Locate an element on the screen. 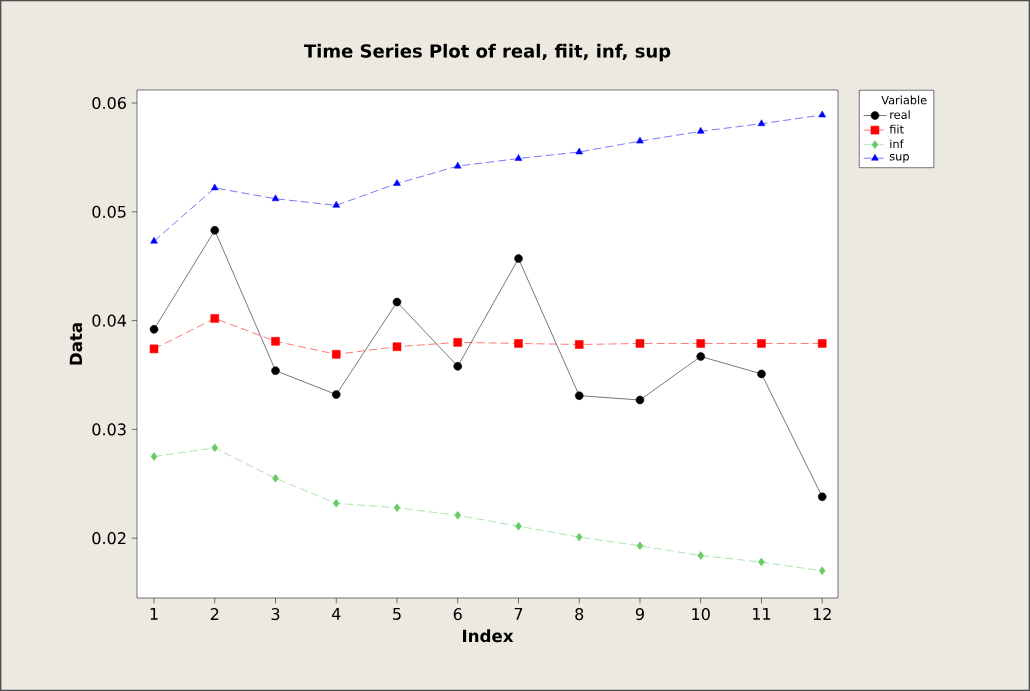  x-tick-label: 9 is located at coordinates (639, 614).